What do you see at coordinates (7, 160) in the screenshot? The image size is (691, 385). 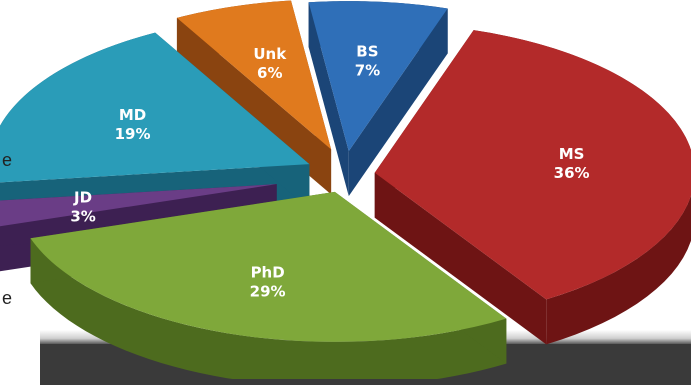 I see `edge-text-upper: e` at bounding box center [7, 160].